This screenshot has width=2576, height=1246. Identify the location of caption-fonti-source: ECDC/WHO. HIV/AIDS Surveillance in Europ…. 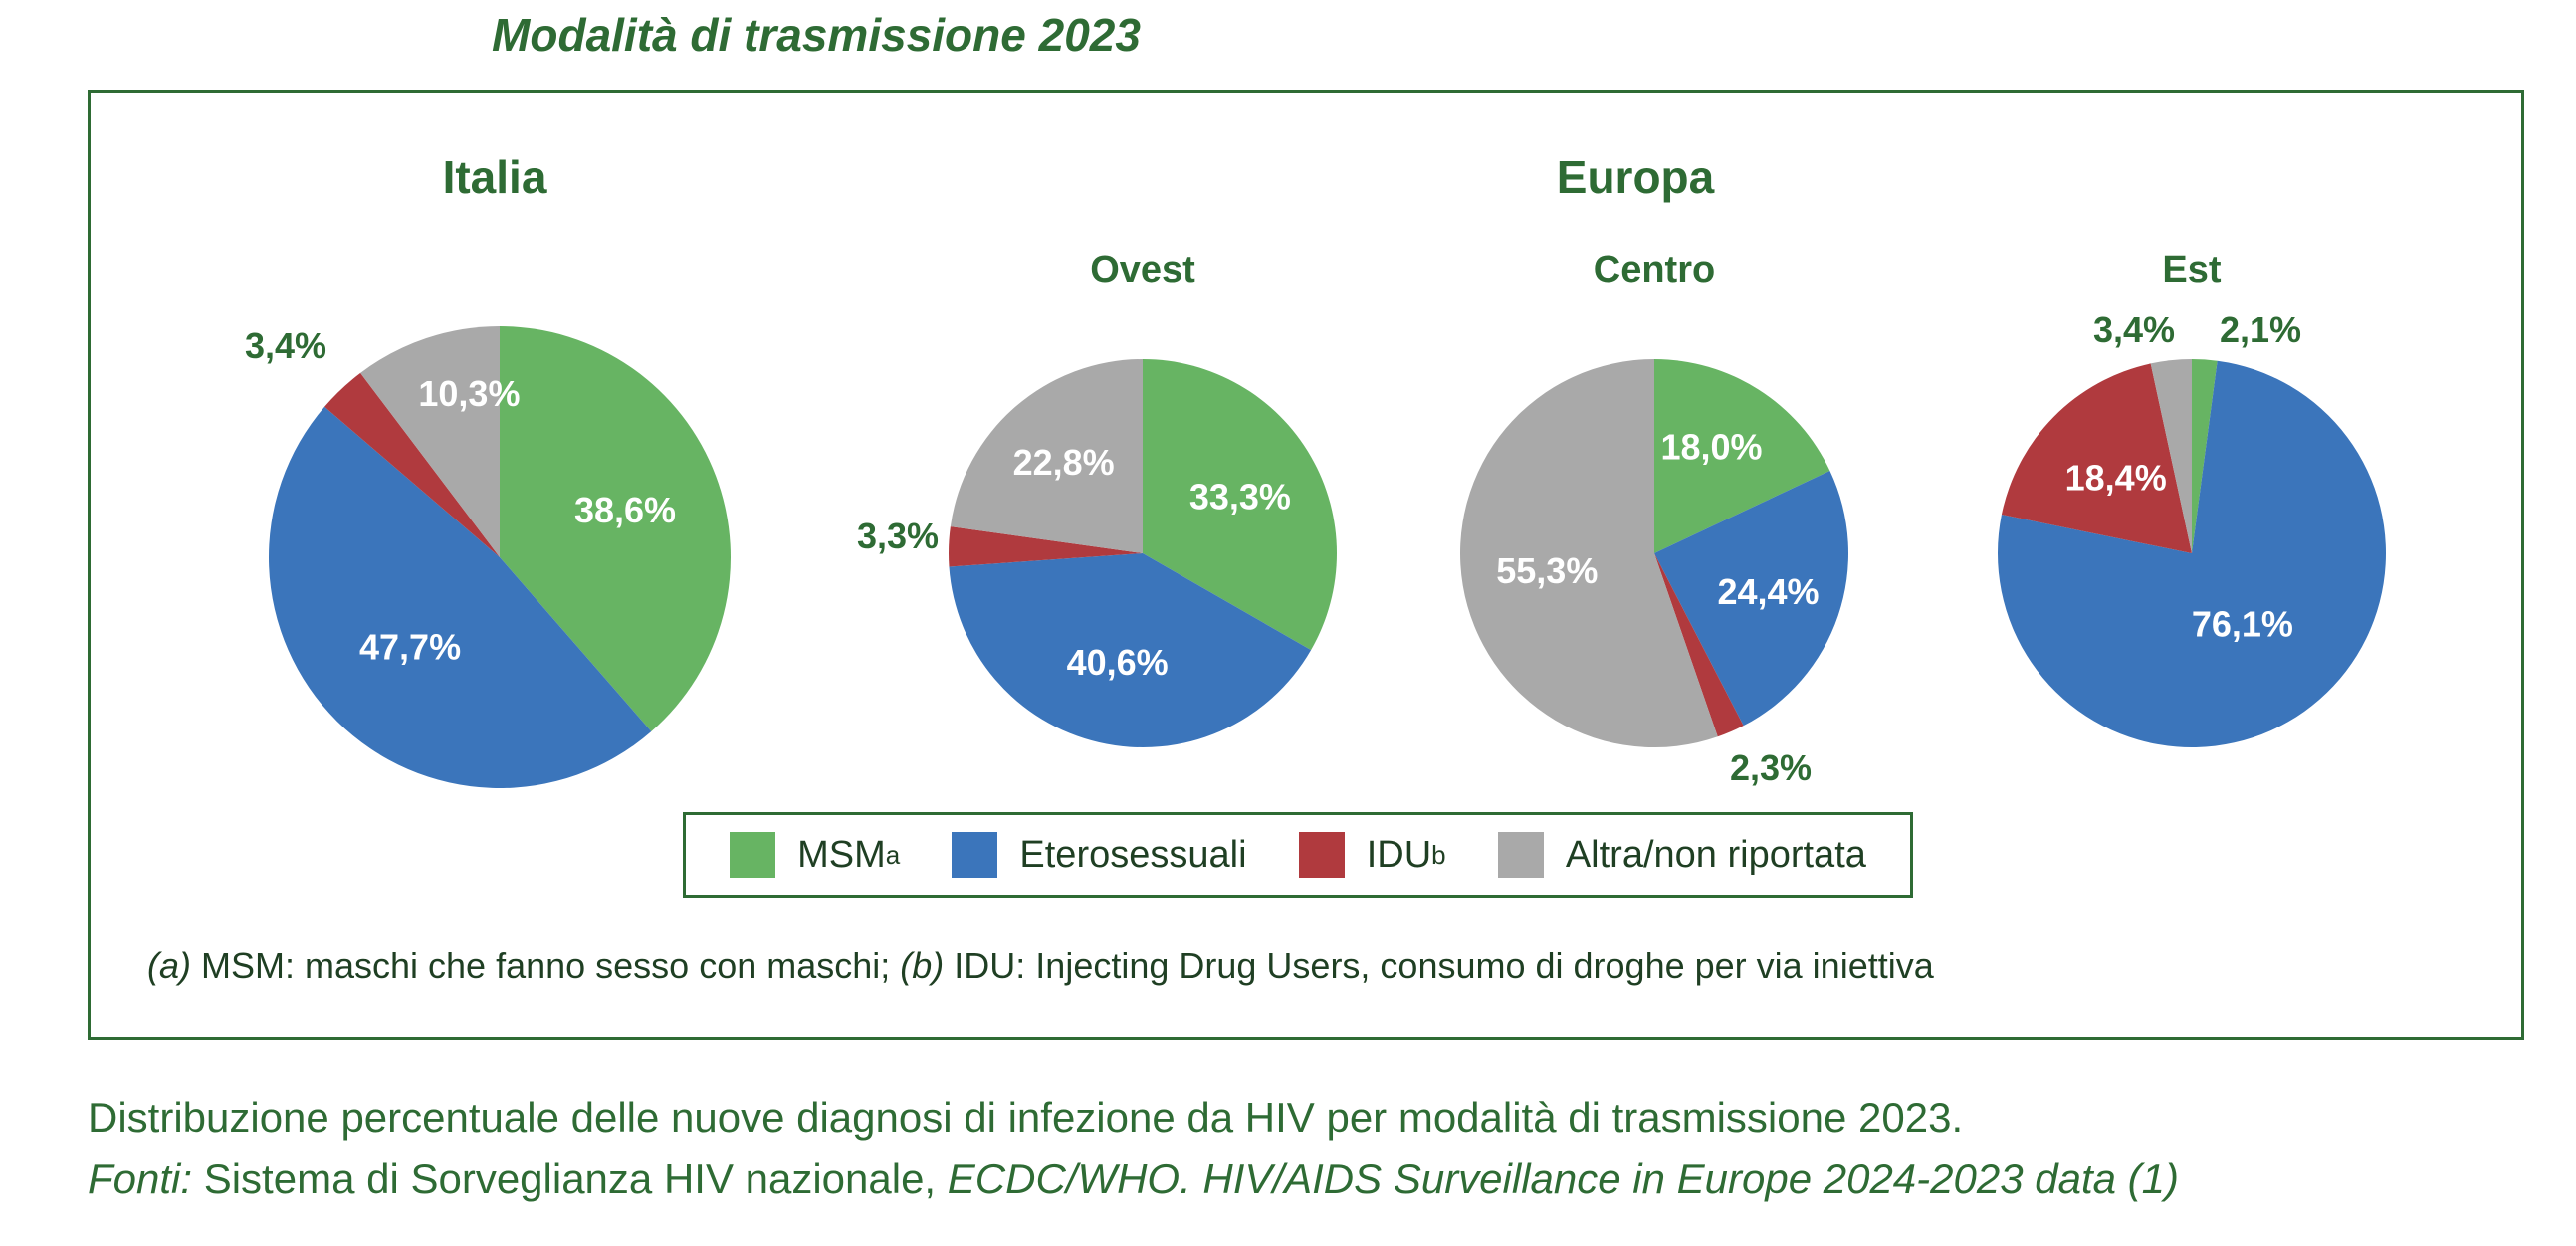
(1563, 1178).